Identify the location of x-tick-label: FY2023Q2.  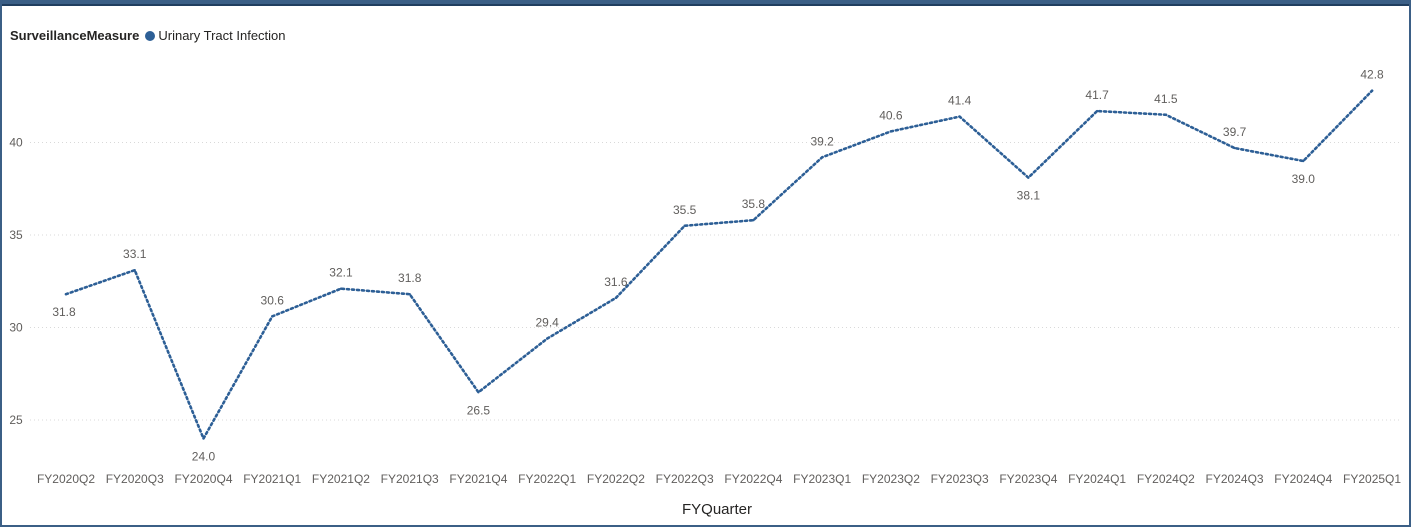
(891, 479).